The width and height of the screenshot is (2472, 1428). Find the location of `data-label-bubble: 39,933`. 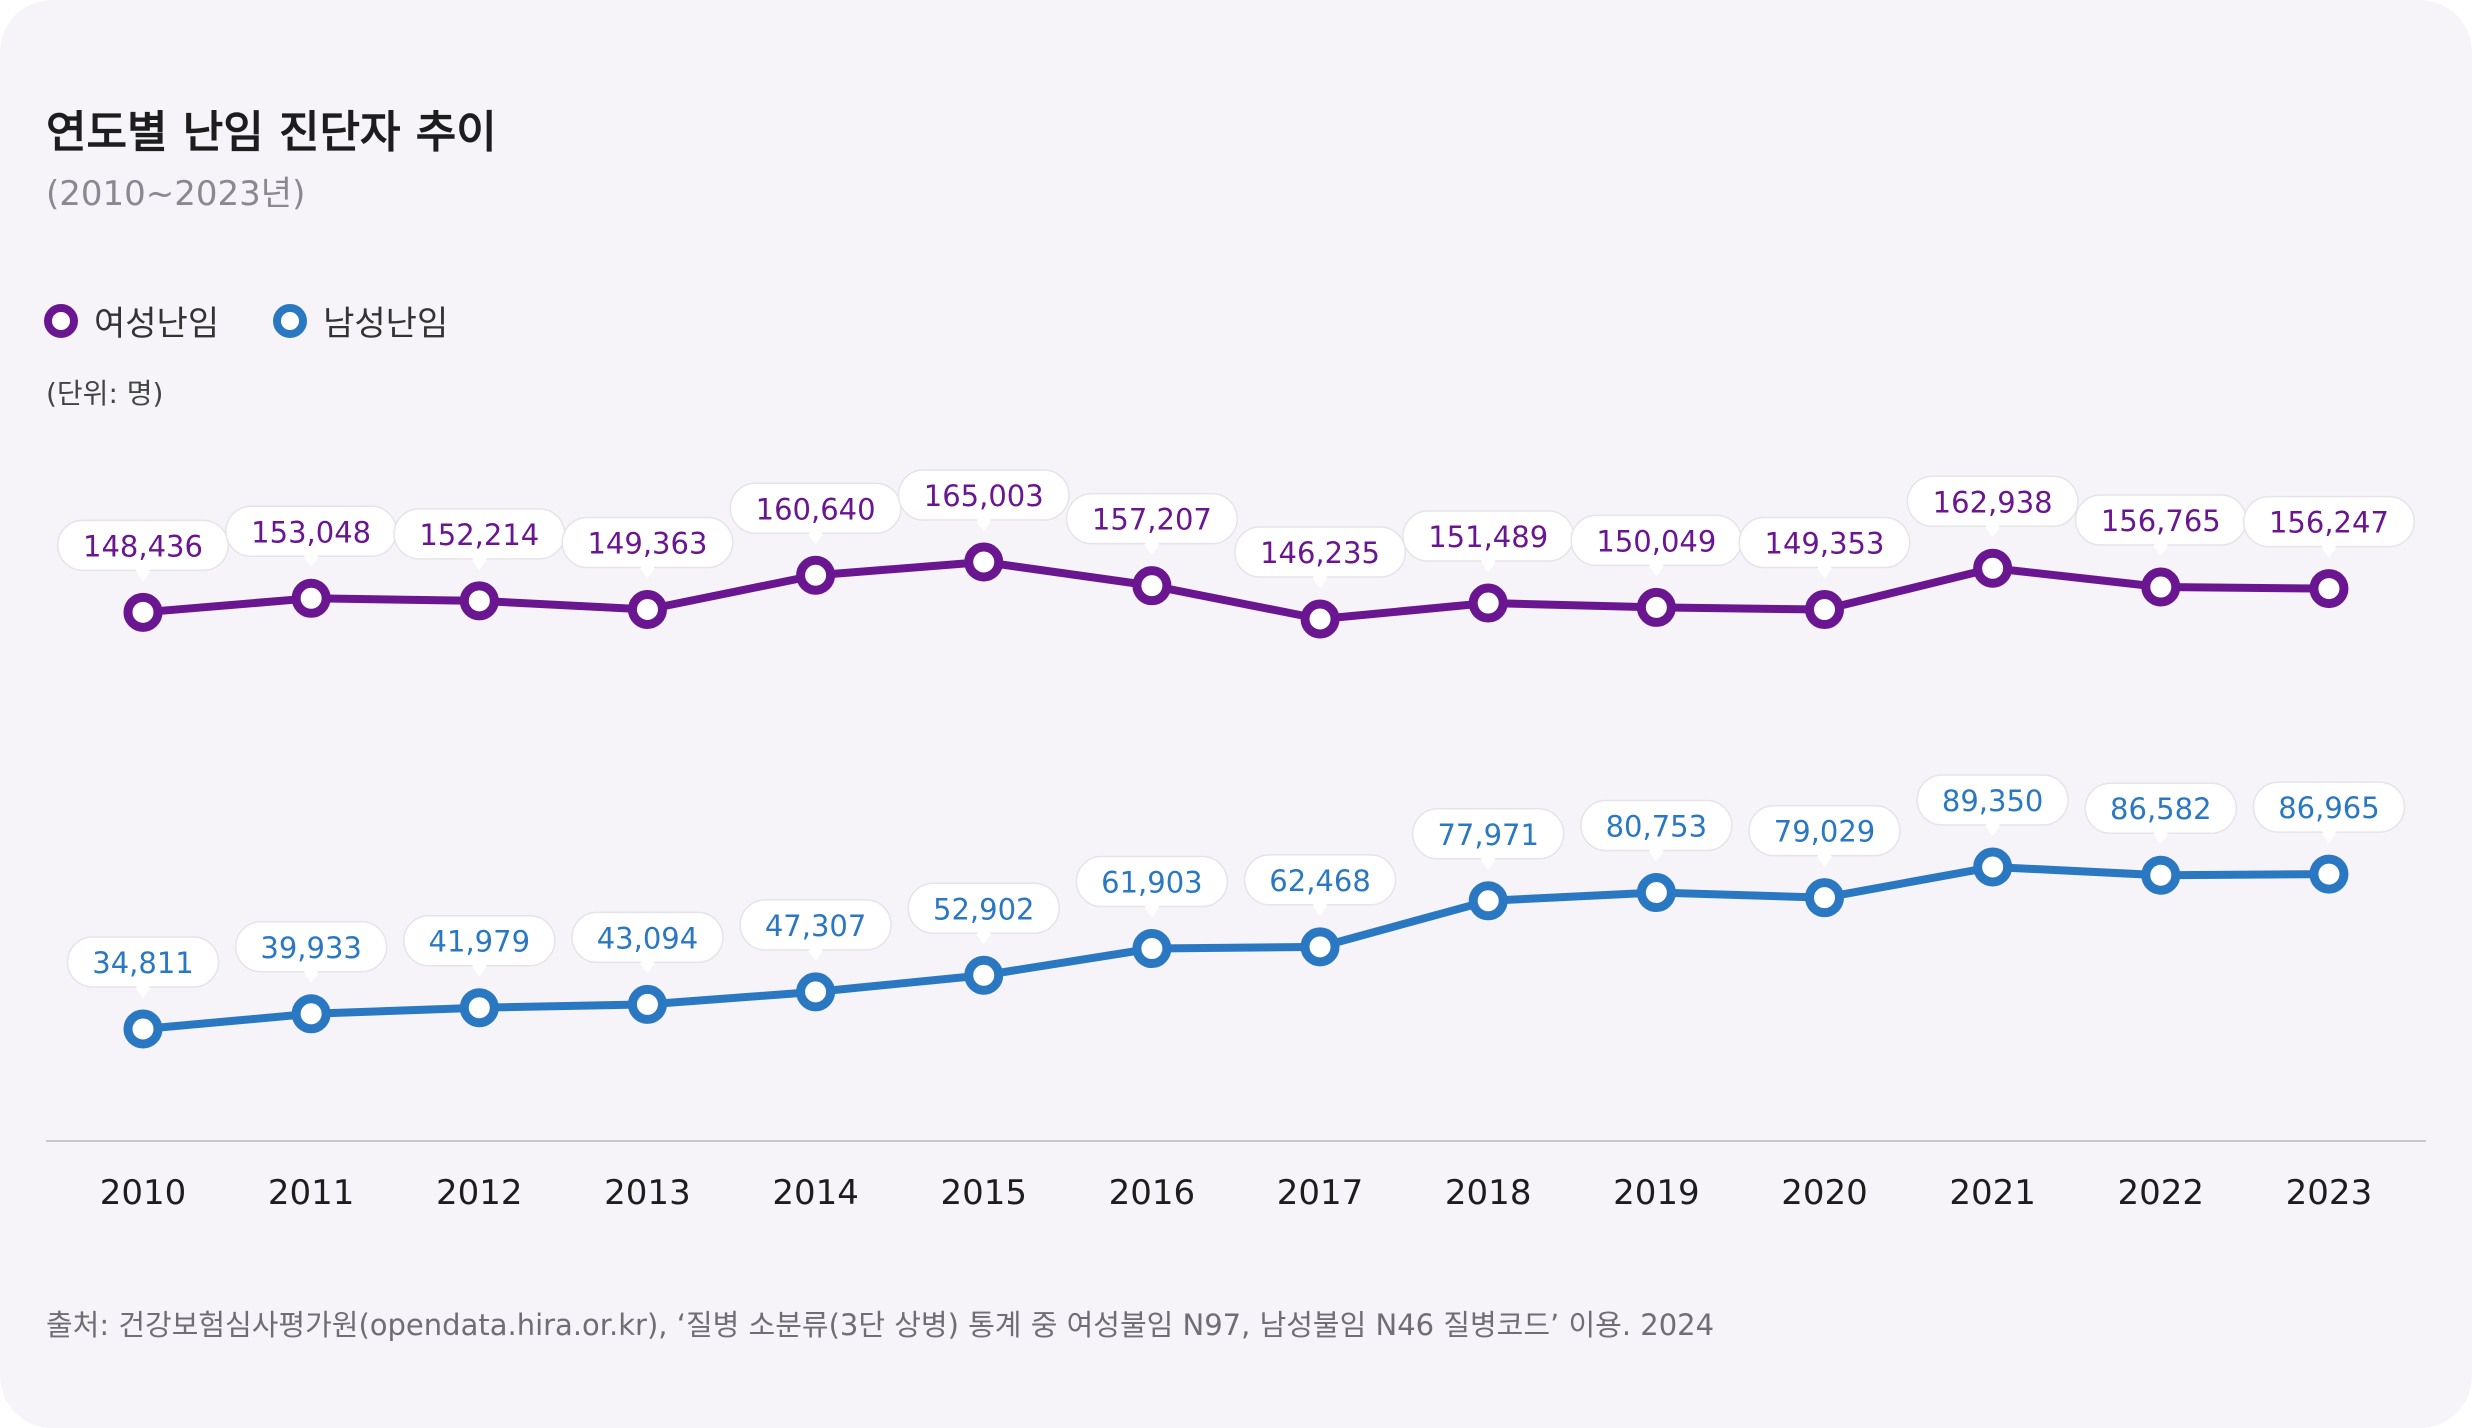

data-label-bubble: 39,933 is located at coordinates (311, 952).